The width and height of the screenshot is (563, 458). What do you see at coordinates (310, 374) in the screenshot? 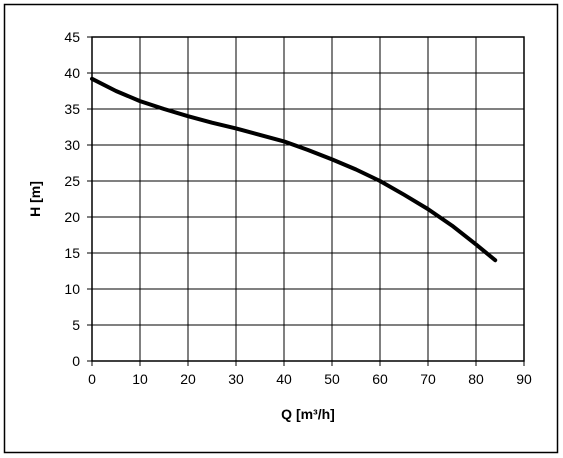
I see `x-tick-labels: 0 10 20 30 40 50 60 70 80 90` at bounding box center [310, 374].